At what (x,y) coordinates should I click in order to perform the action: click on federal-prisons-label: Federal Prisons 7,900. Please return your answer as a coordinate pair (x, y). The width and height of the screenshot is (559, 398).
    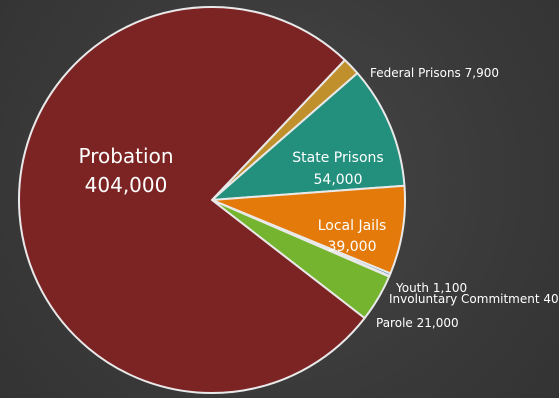
    Looking at the image, I should click on (434, 73).